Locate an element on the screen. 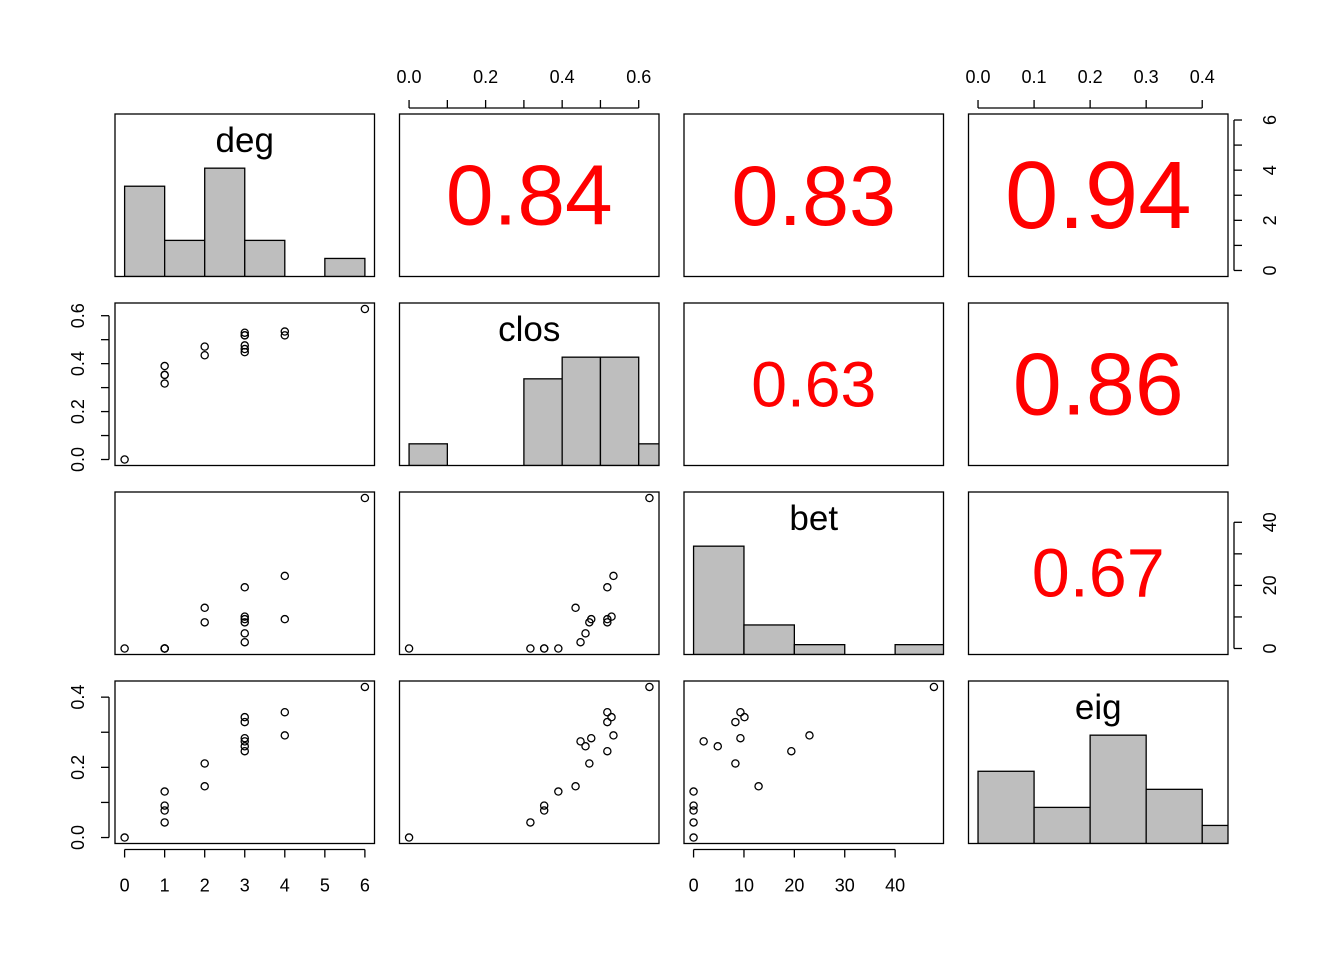 The image size is (1344, 960). correlation: 0.63 is located at coordinates (813, 384).